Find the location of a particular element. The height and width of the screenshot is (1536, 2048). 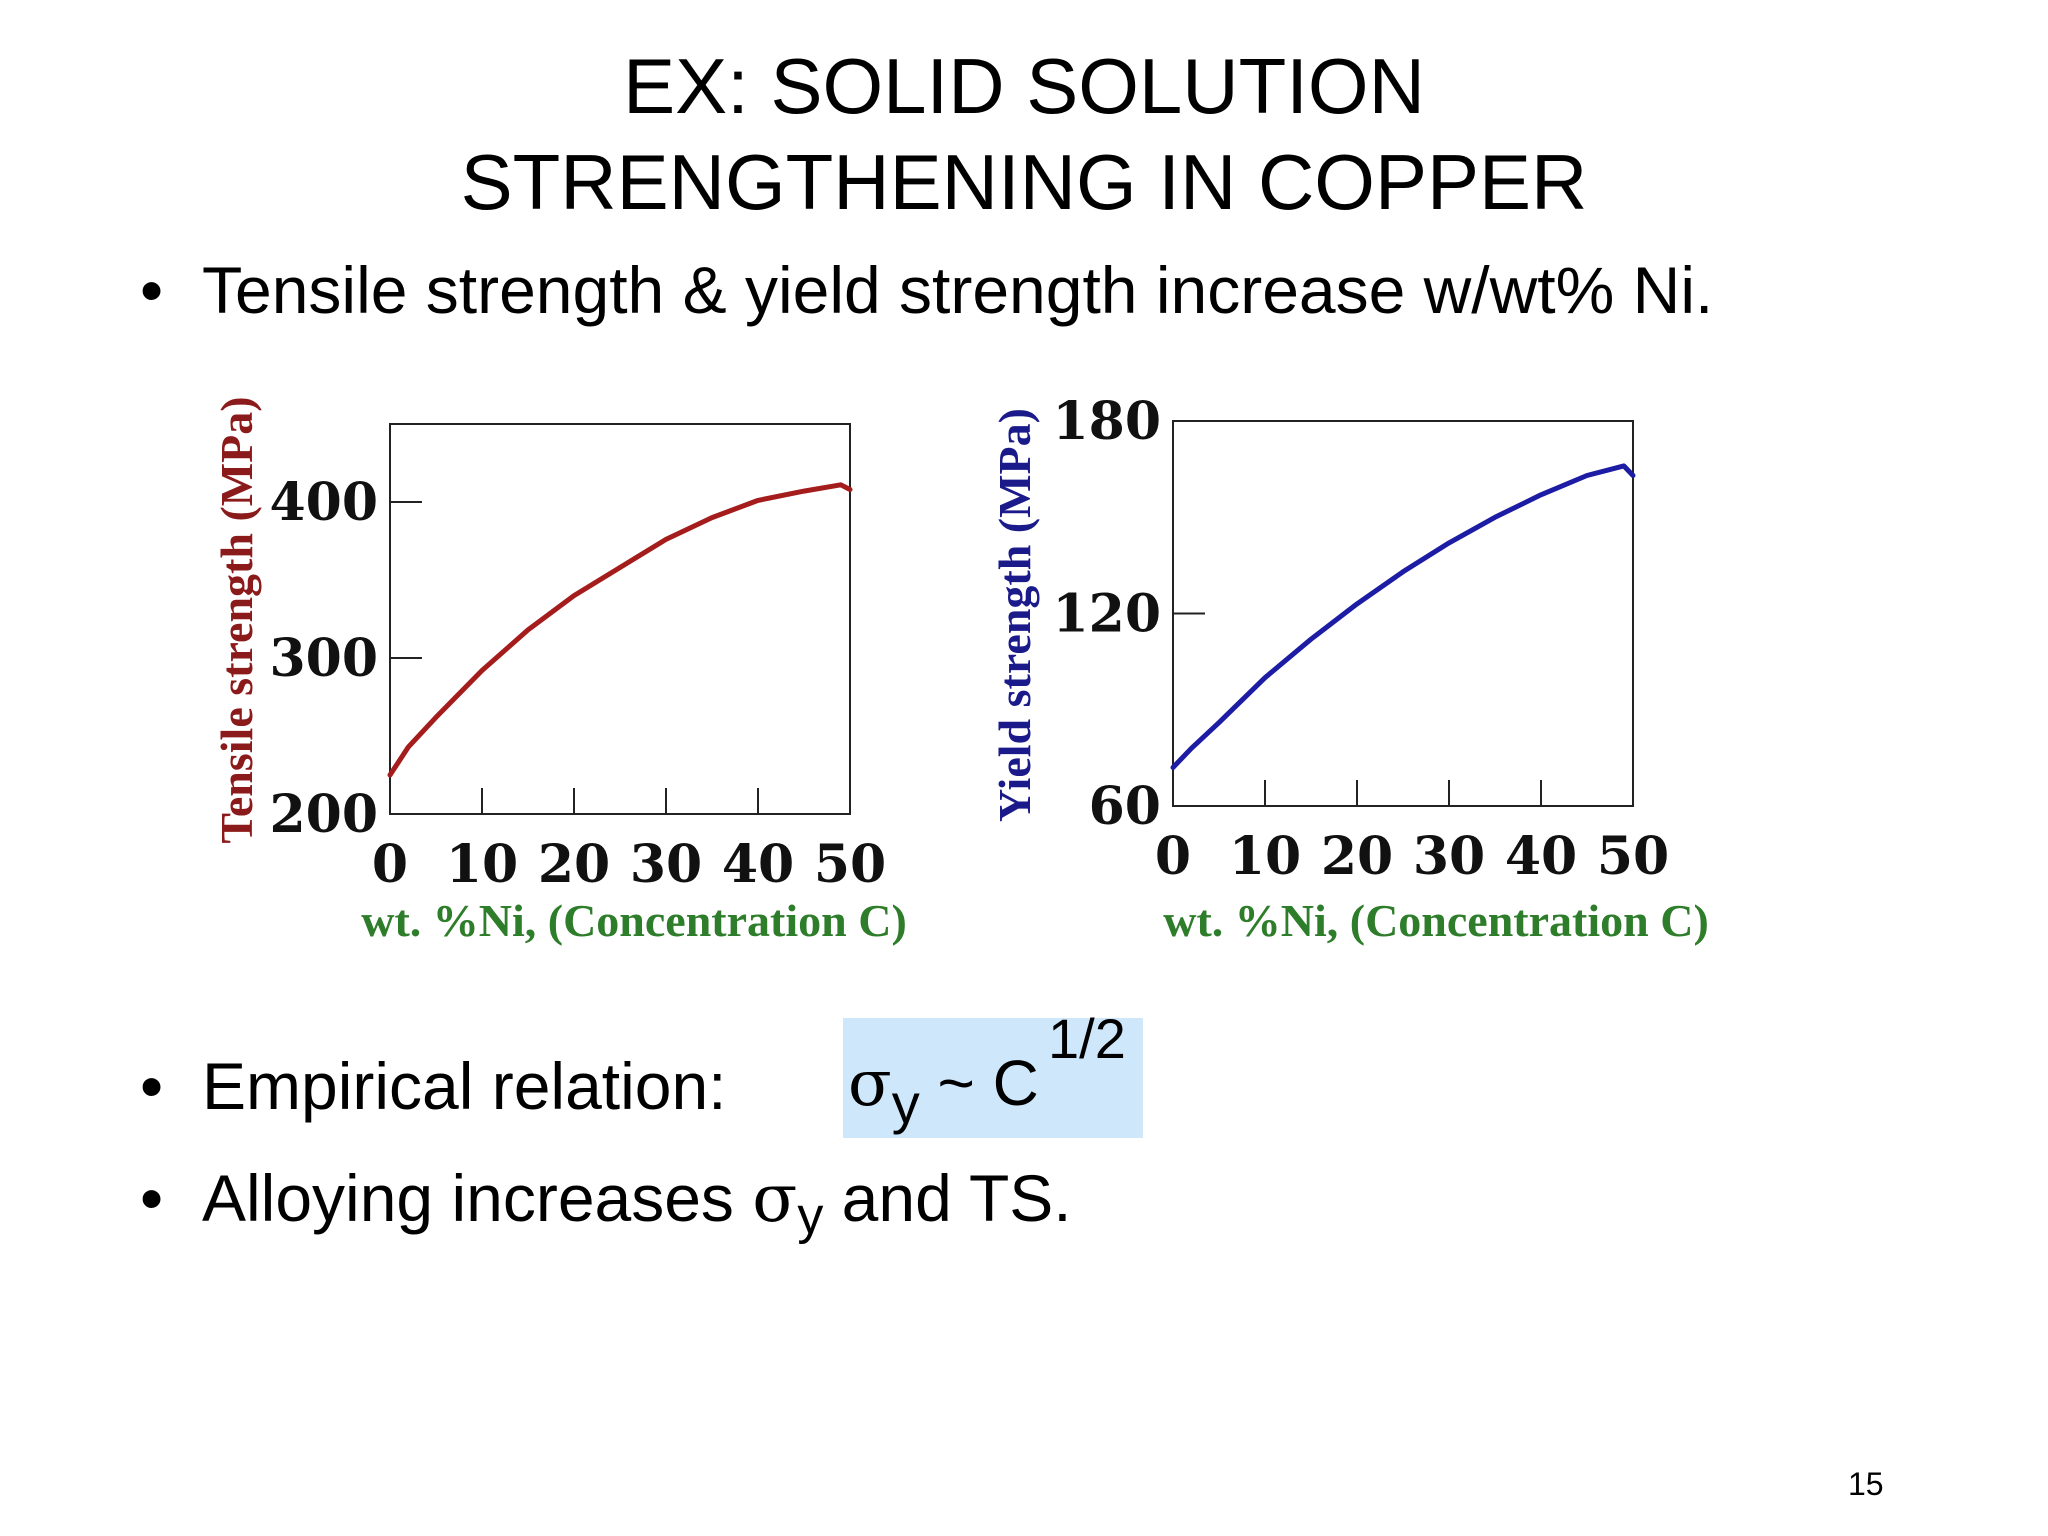

tensile-ticks: 0 10 20 30 40 50 200 300 400 is located at coordinates (577, 683).